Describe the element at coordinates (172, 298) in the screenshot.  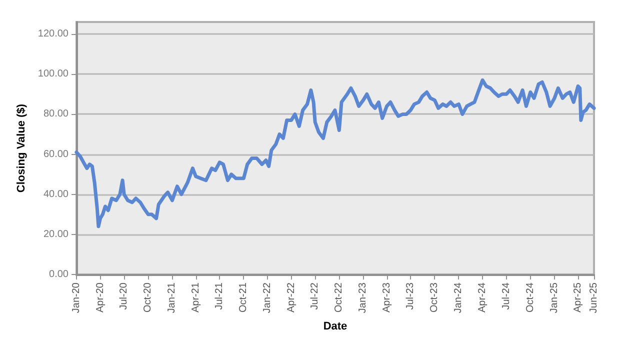
I see `x-tick-label: Jan-21` at that location.